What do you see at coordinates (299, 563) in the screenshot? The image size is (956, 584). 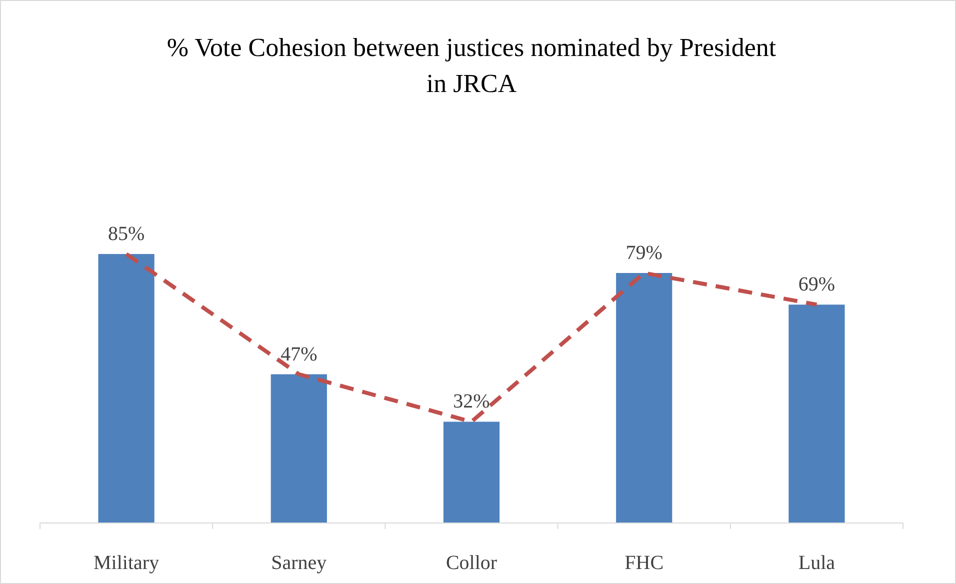 I see `x-tick-label: Sarney` at bounding box center [299, 563].